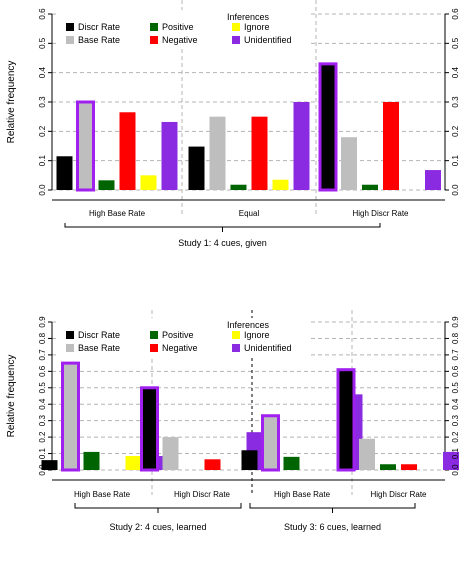  I want to click on study-label: Study 2: 4 cues, learned, so click(157, 527).